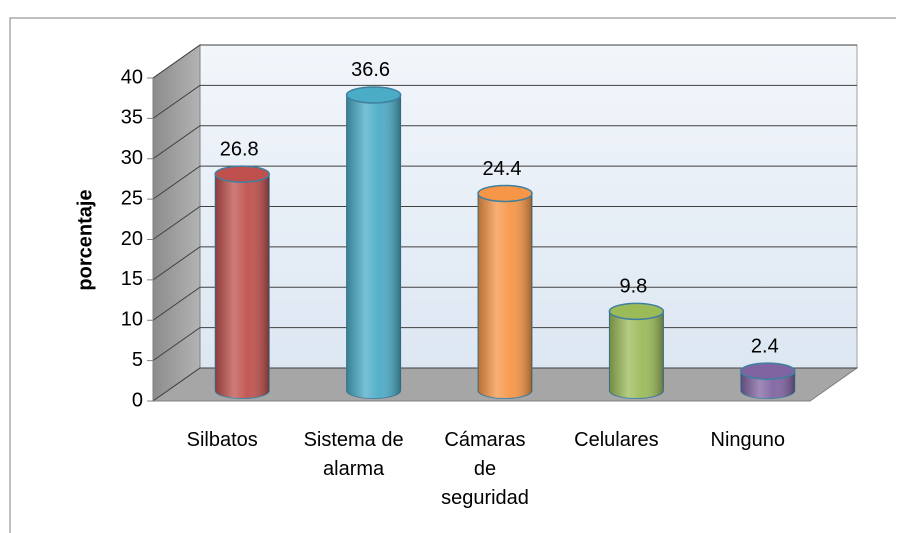 Image resolution: width=898 pixels, height=533 pixels. I want to click on y-tick-label: 0, so click(137, 400).